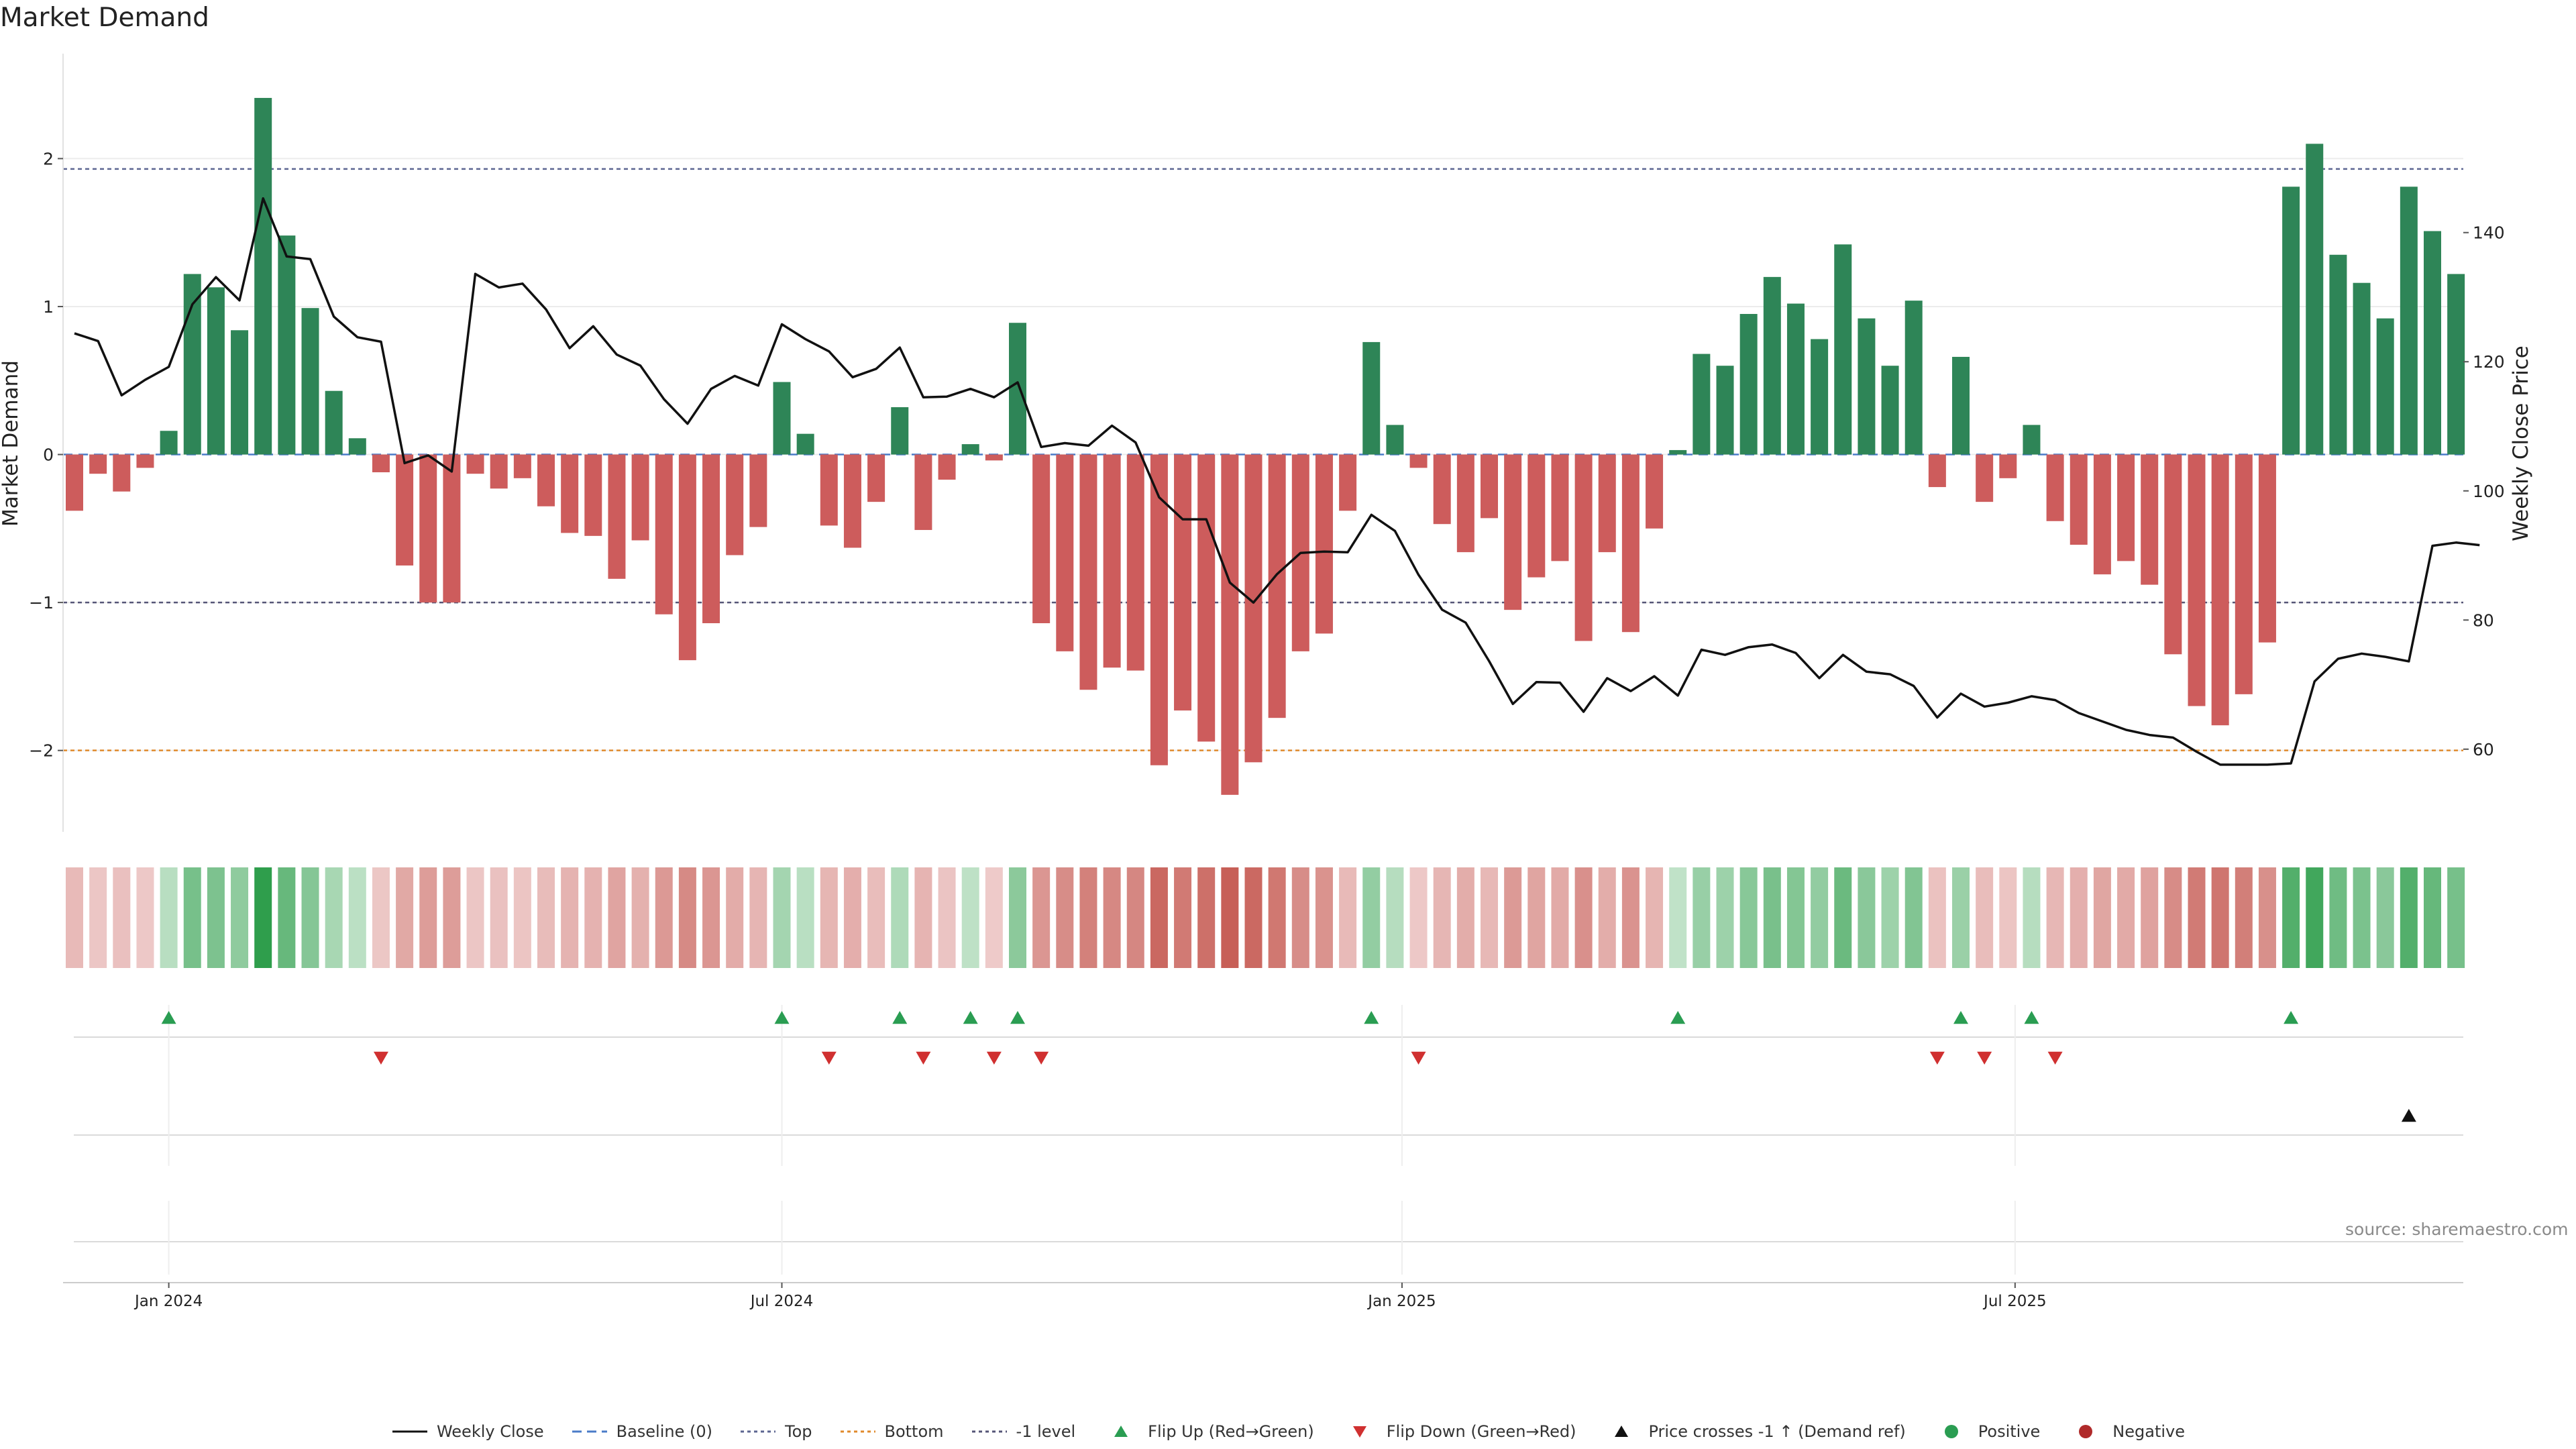 This screenshot has width=2576, height=1449. What do you see at coordinates (2489, 362) in the screenshot?
I see `right-tick-label: 120` at bounding box center [2489, 362].